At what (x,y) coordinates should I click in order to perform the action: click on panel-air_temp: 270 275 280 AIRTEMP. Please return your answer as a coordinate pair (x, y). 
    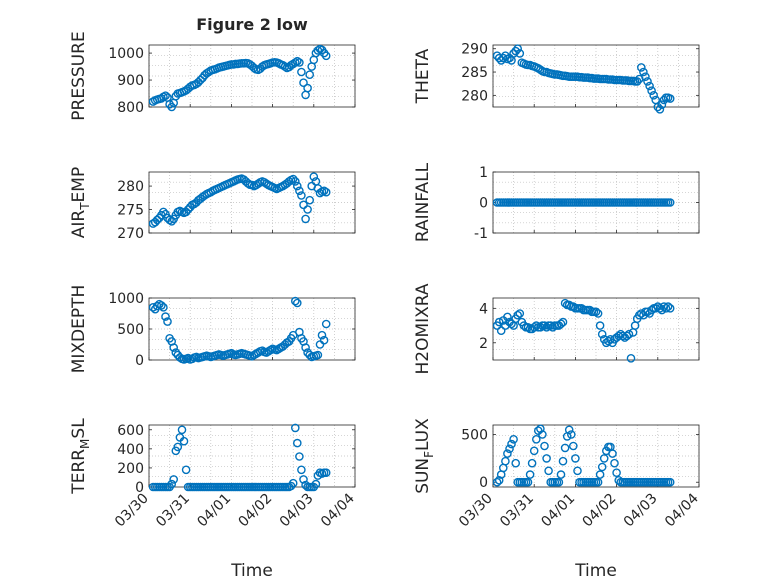
    Looking at the image, I should click on (212, 204).